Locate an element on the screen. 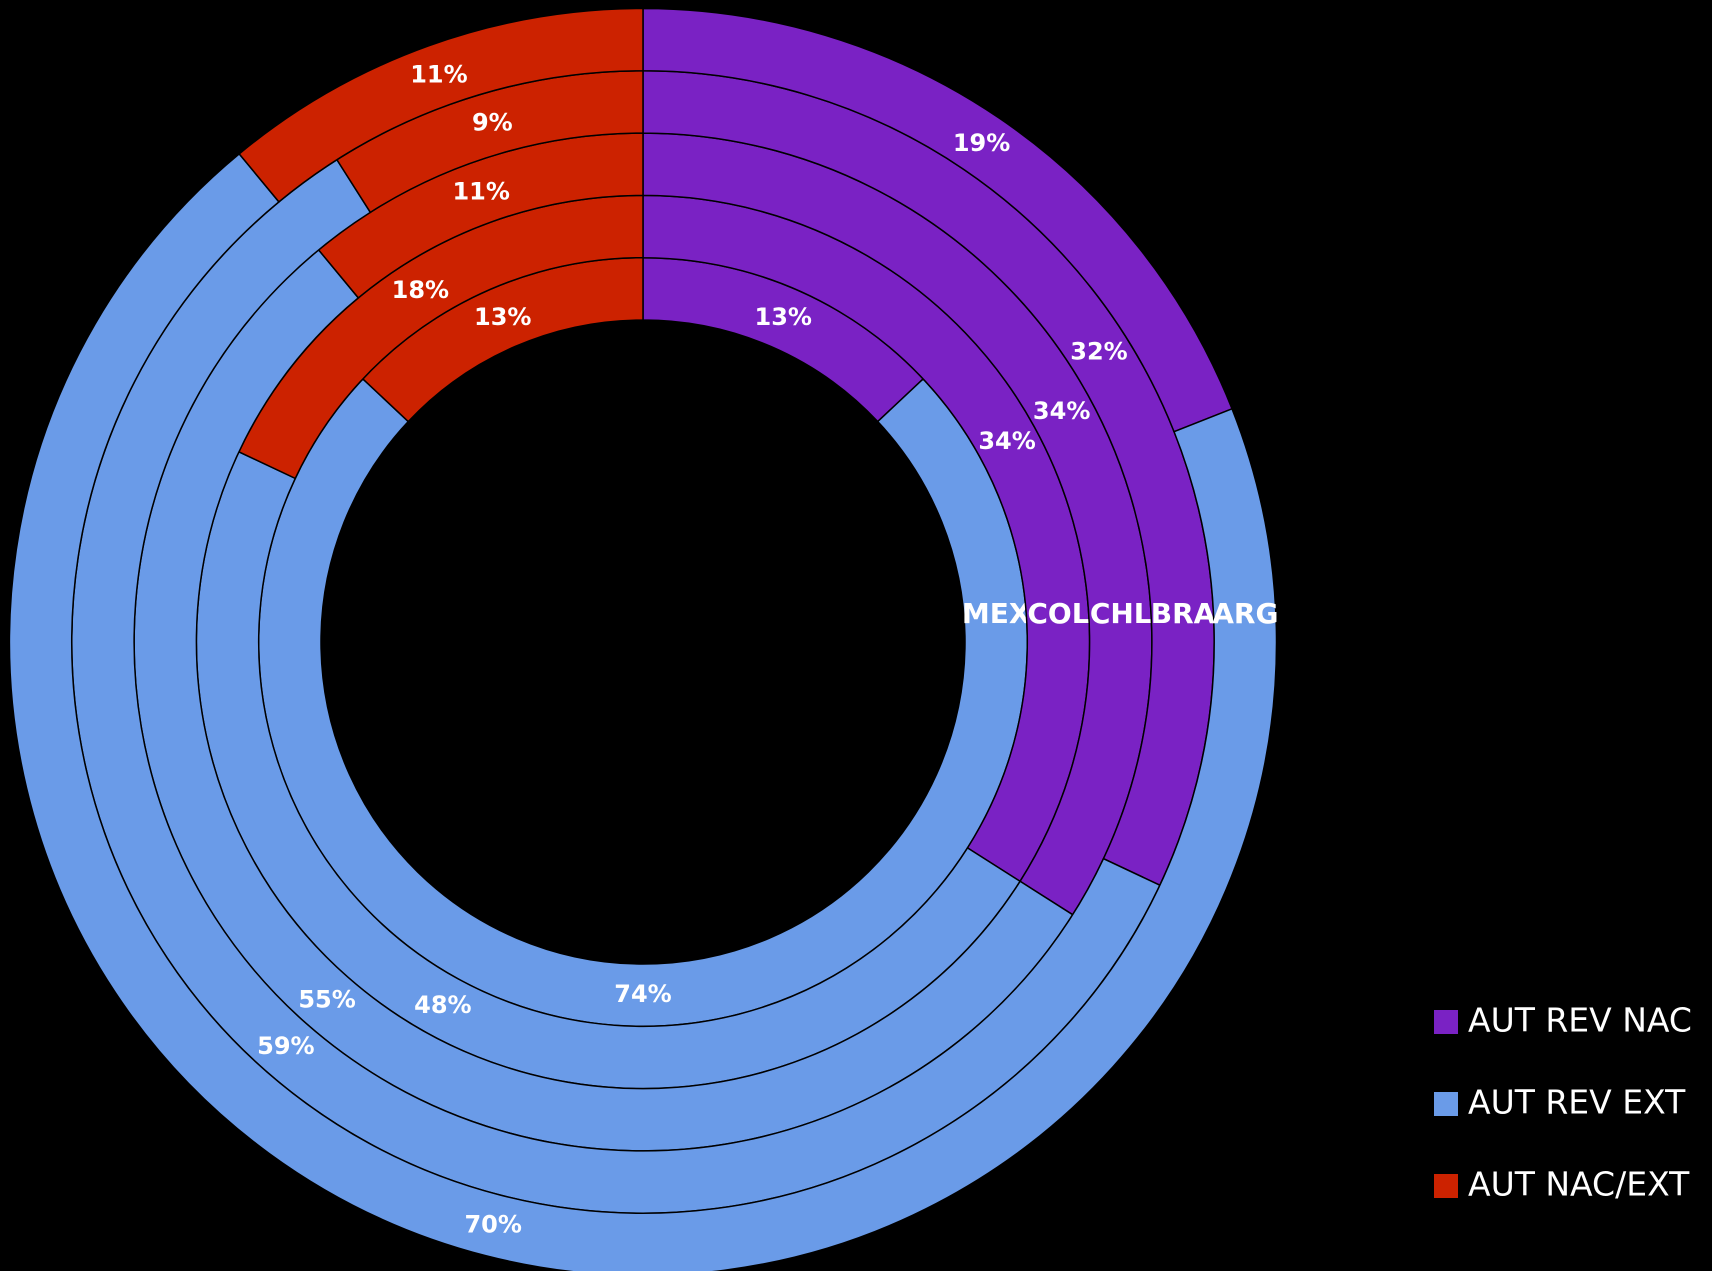  data-label: 18% is located at coordinates (420, 290).